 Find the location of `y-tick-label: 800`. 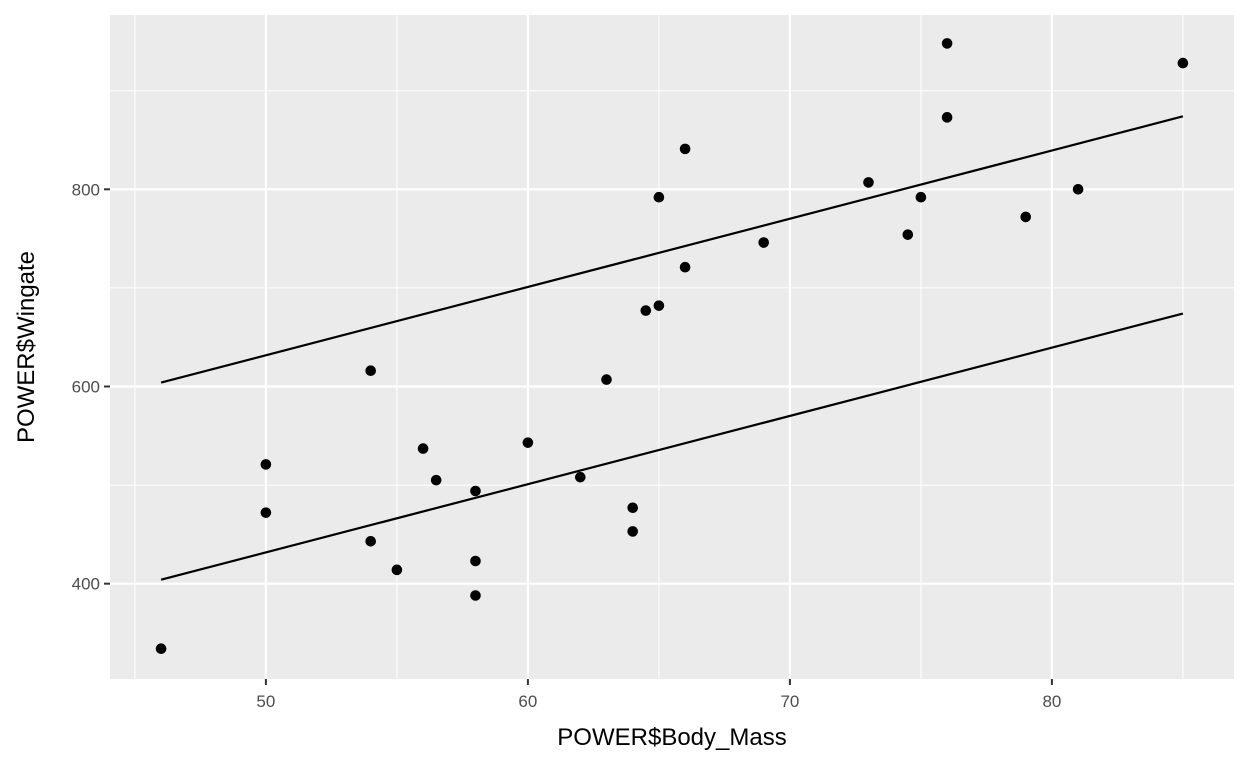

y-tick-label: 800 is located at coordinates (86, 189).